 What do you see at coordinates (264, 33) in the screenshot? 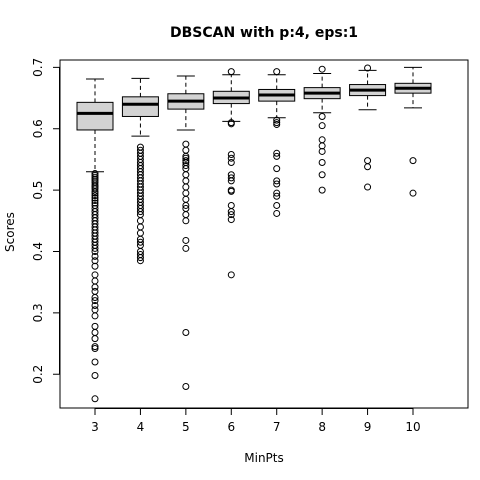
I see `chart-title: DBSCAN with p:4, eps:1` at bounding box center [264, 33].